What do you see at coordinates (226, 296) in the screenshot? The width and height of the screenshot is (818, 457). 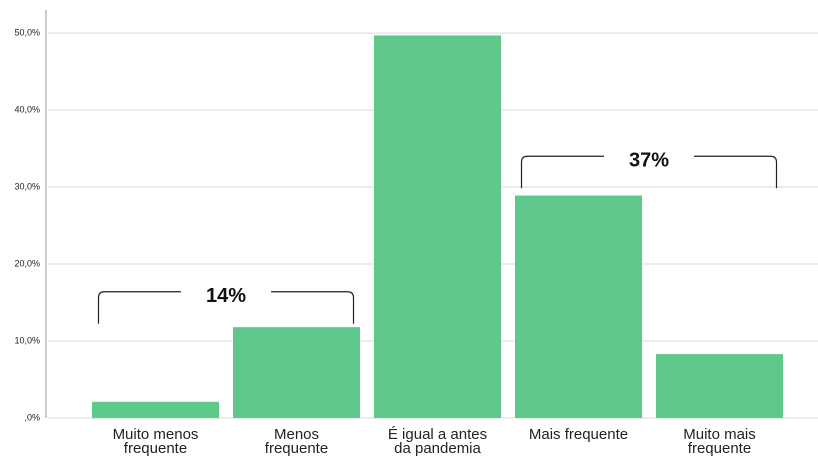 I see `annotation: 14%` at bounding box center [226, 296].